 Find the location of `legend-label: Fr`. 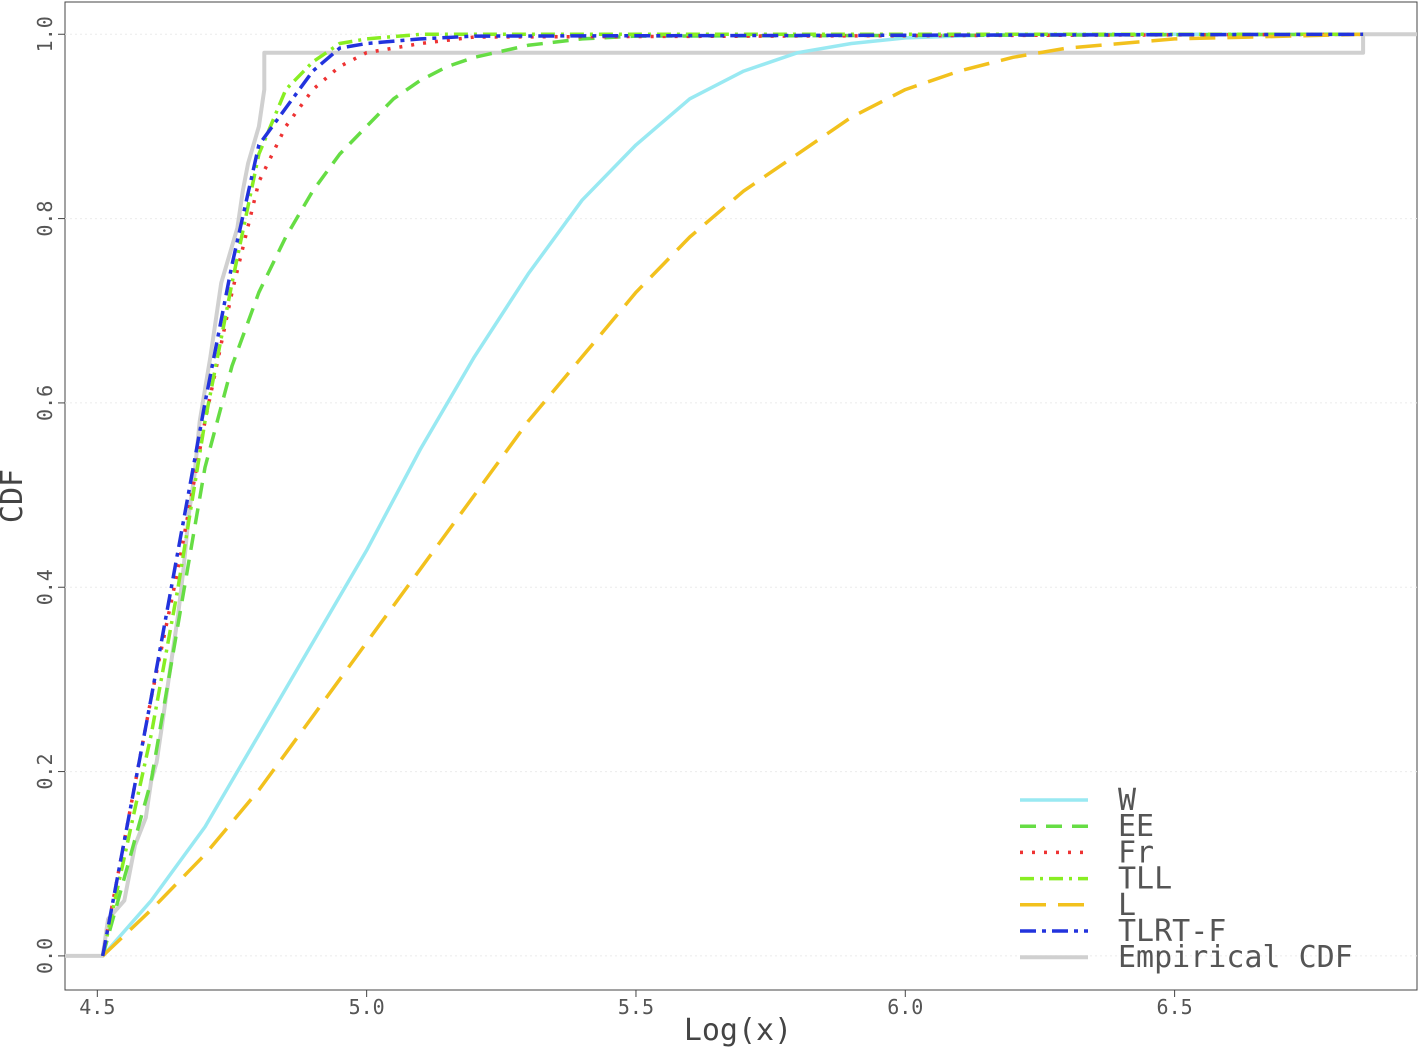

legend-label: Fr is located at coordinates (1136, 852).